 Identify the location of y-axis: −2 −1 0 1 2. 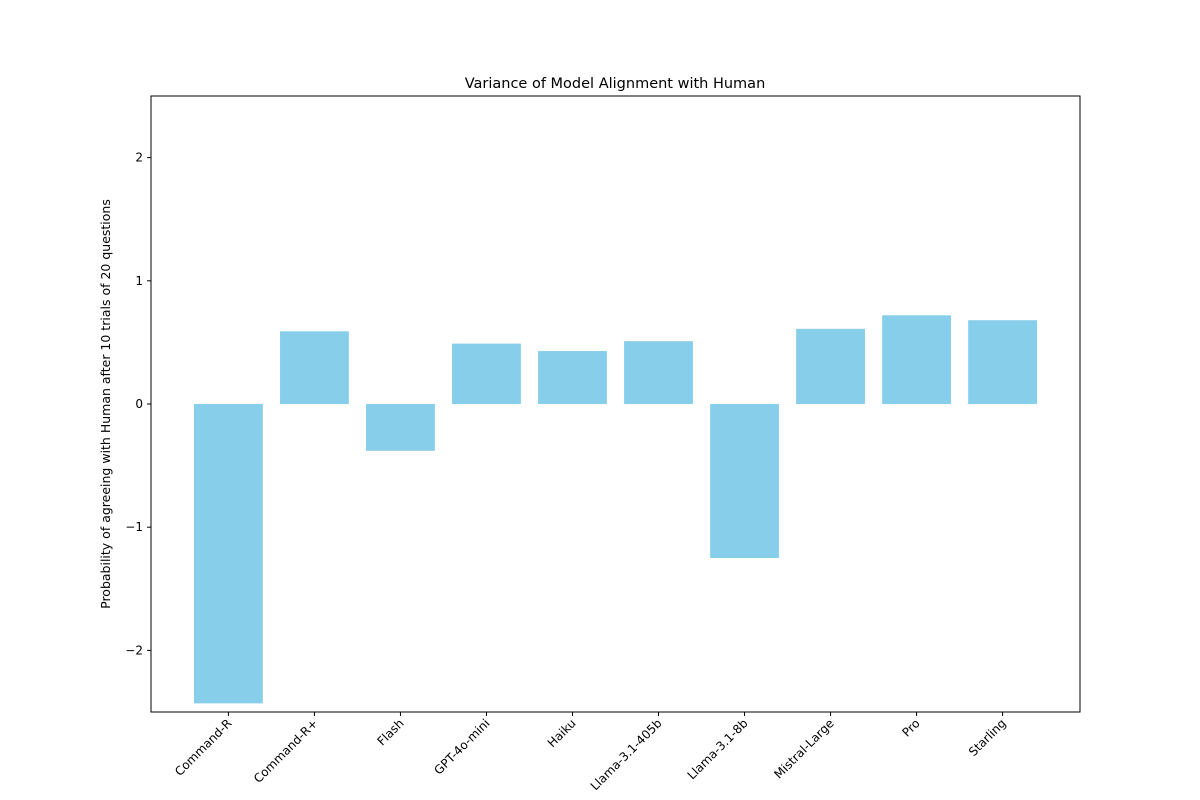
(138, 404).